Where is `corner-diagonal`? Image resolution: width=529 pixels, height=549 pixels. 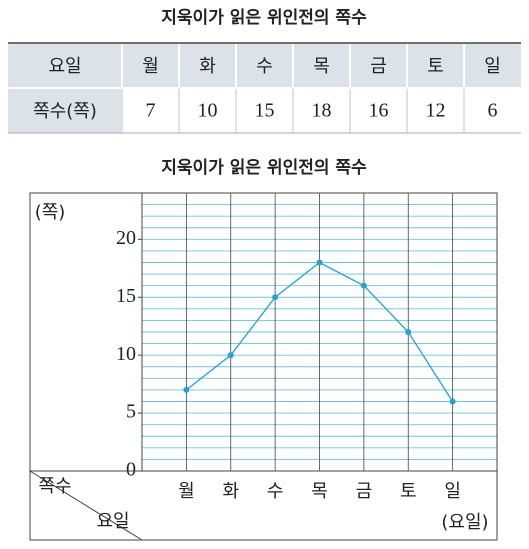
corner-diagonal is located at coordinates (86, 505).